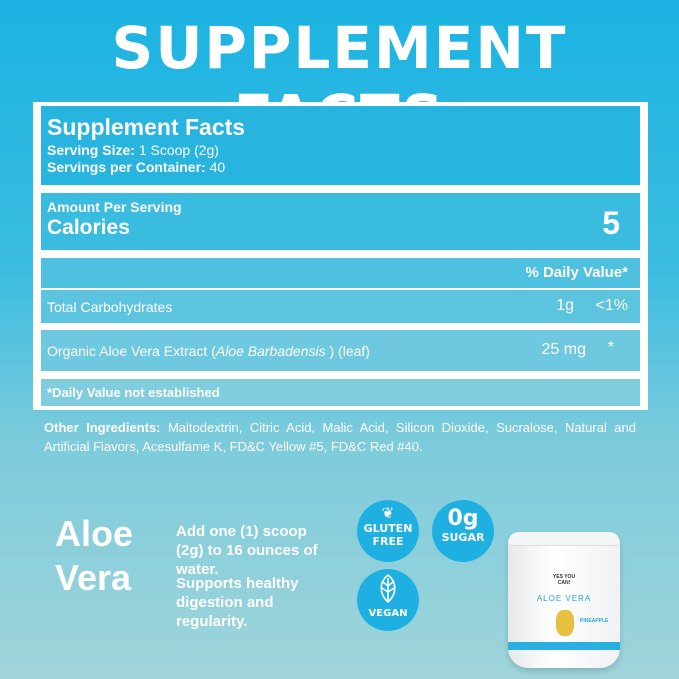 Image resolution: width=679 pixels, height=679 pixels. What do you see at coordinates (347, 351) in the screenshot?
I see `nutrient-part: ) (leaf)` at bounding box center [347, 351].